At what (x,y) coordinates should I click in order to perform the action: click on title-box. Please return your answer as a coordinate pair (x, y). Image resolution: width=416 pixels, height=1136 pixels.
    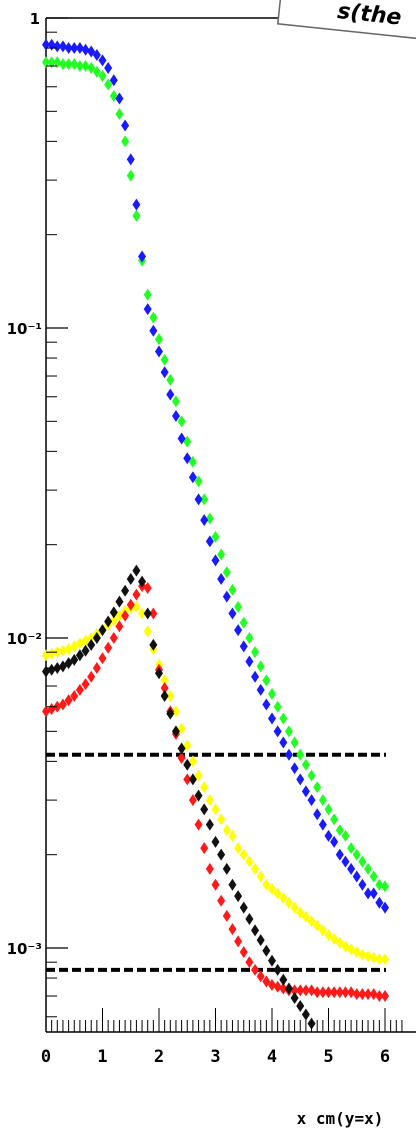
    Looking at the image, I should click on (346, 20).